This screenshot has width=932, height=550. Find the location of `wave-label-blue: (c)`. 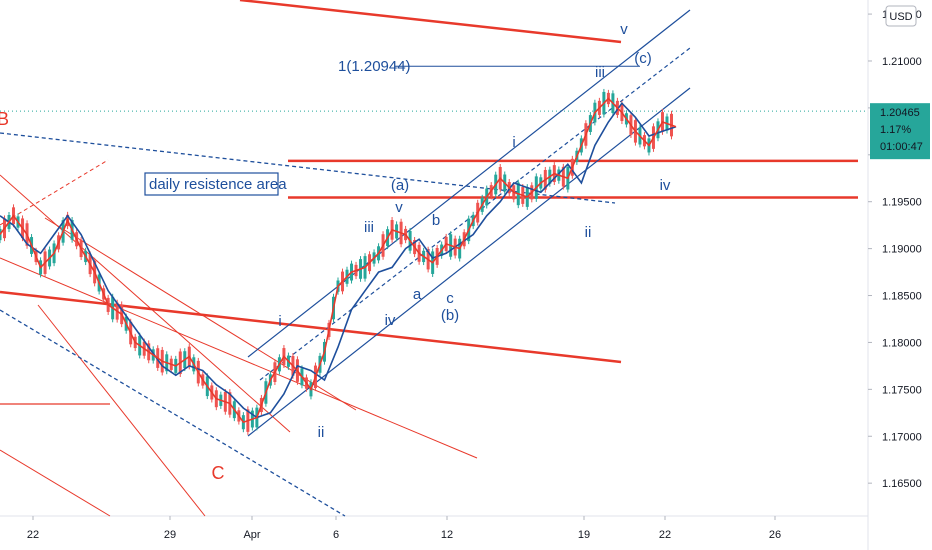

wave-label-blue: (c) is located at coordinates (643, 58).